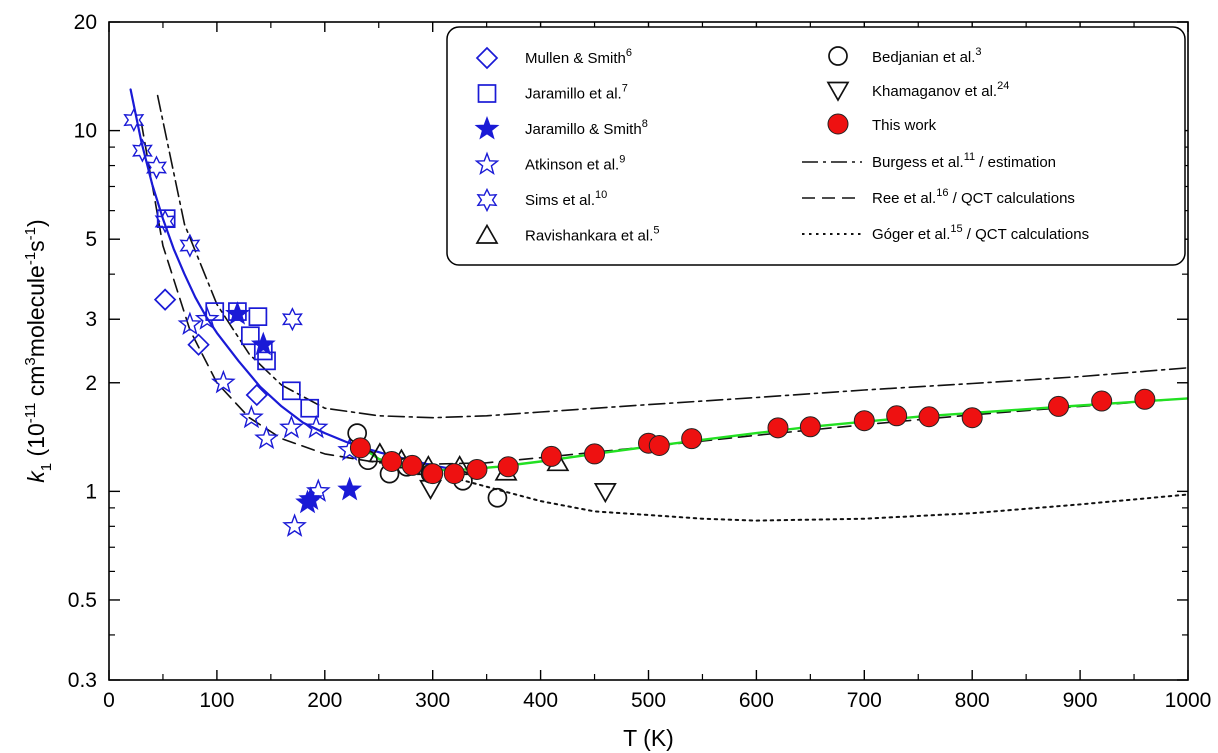  I want to click on legend-ref: 5, so click(656, 231).